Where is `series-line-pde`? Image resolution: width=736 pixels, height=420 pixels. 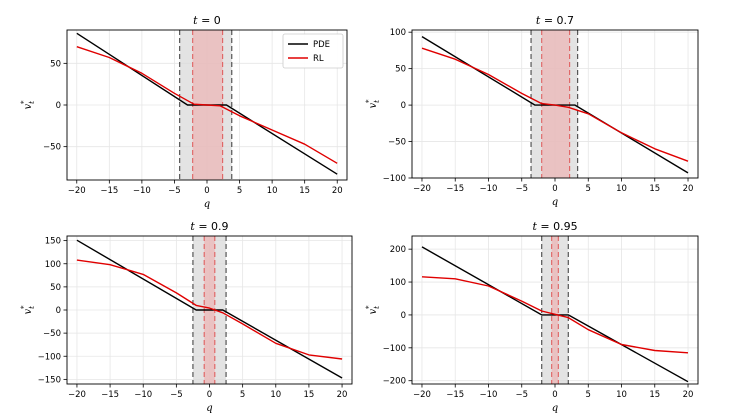
series-line-pde is located at coordinates (209, 309).